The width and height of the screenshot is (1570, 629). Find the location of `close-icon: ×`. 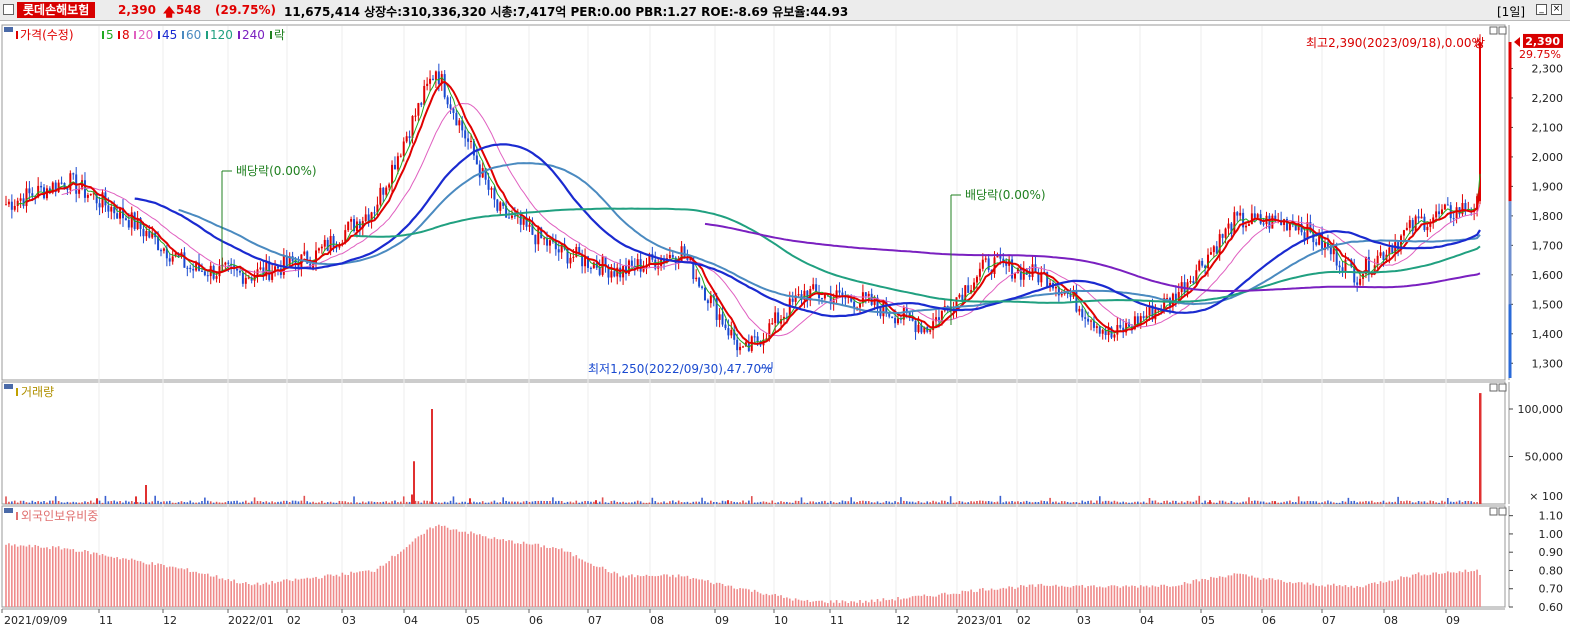

close-icon: × is located at coordinates (1556, 9).